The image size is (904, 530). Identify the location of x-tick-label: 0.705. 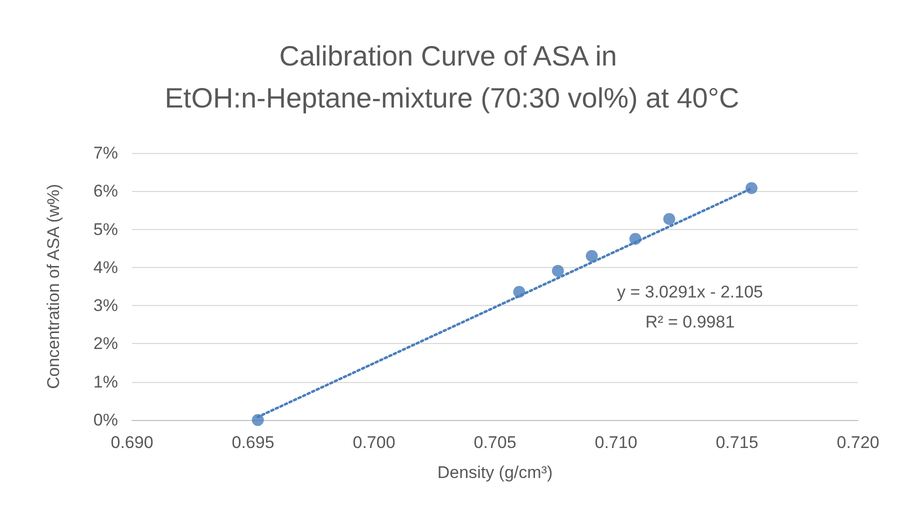
(495, 442).